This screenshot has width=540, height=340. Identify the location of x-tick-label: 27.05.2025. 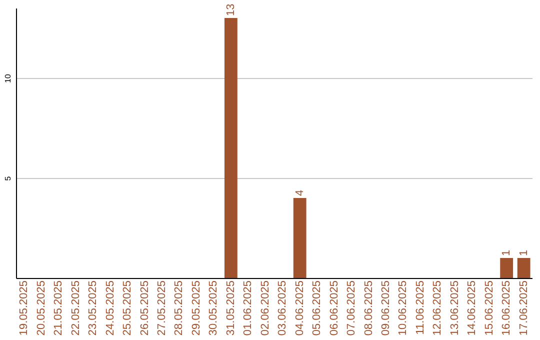
(162, 308).